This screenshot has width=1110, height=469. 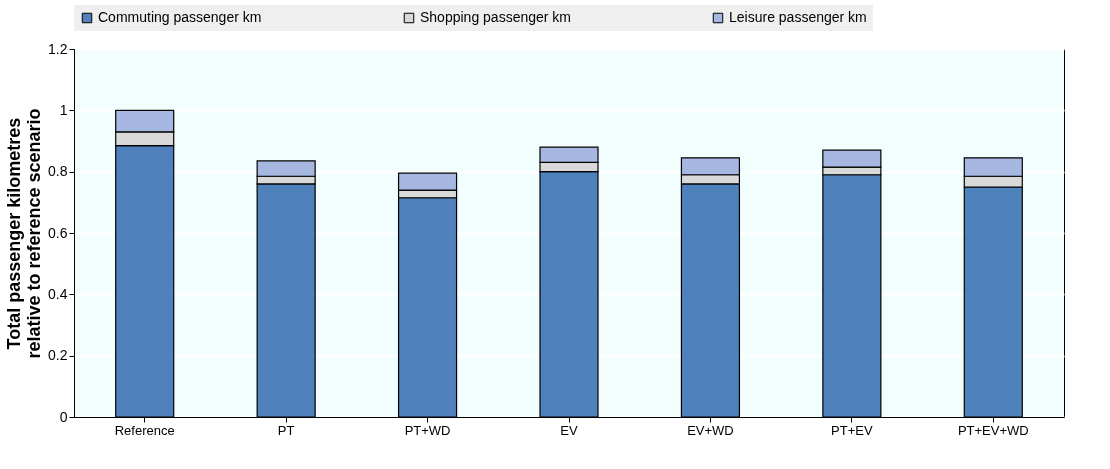 I want to click on y-tick-label: 1.2, so click(x=58, y=48).